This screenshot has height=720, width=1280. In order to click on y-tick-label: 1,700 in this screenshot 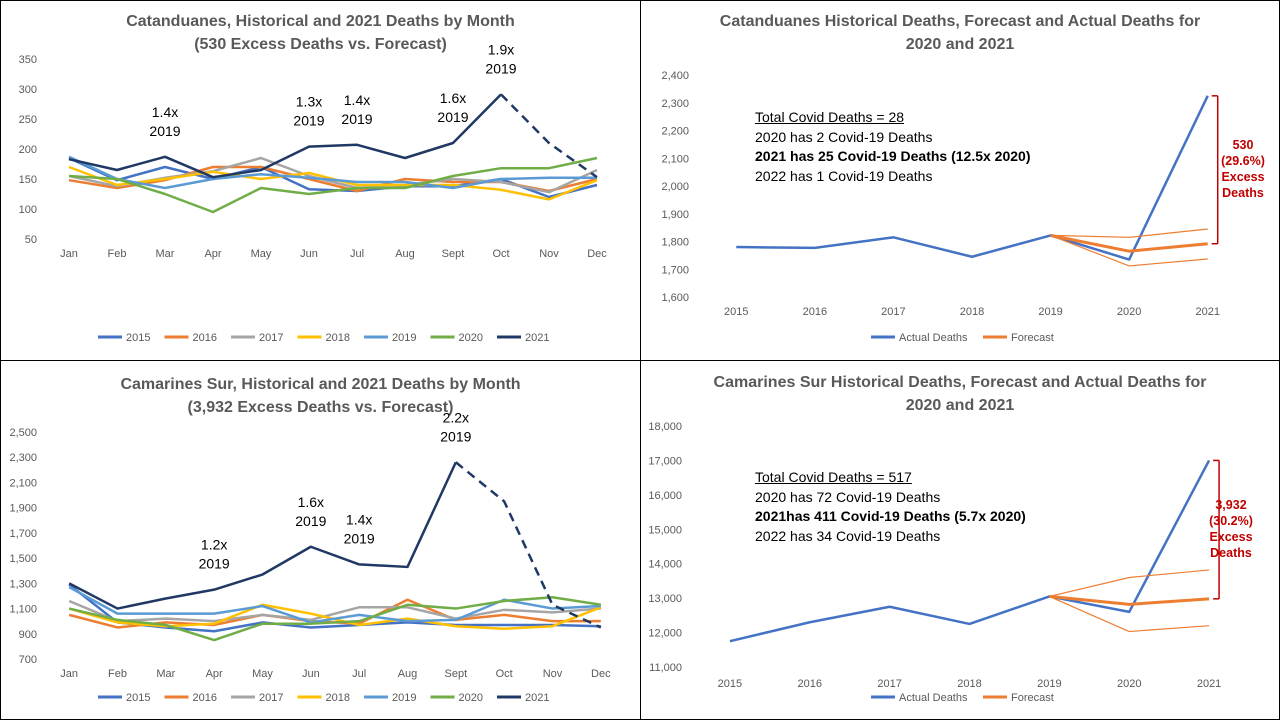, I will do `click(675, 270)`.